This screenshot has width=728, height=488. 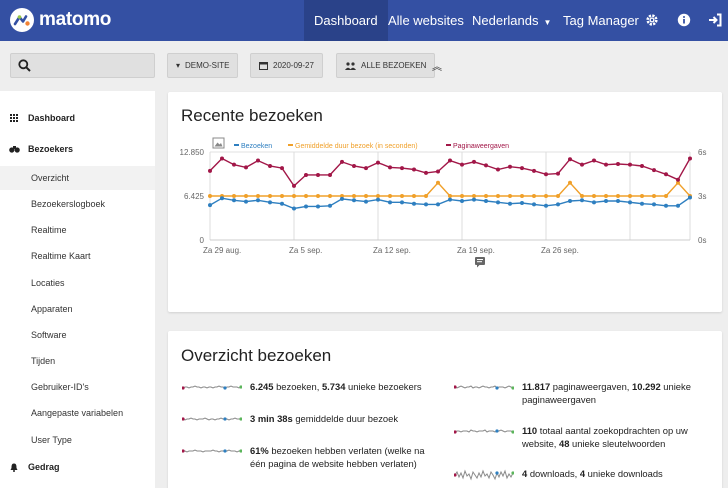 I want to click on gear-icon, so click(x=652, y=20).